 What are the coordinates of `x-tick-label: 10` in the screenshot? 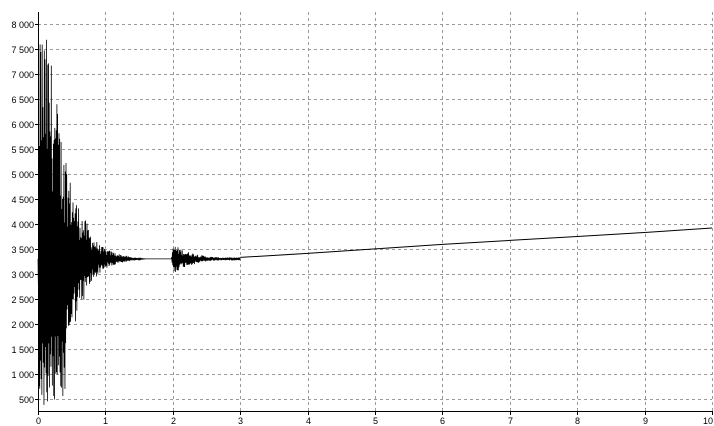 It's located at (708, 421).